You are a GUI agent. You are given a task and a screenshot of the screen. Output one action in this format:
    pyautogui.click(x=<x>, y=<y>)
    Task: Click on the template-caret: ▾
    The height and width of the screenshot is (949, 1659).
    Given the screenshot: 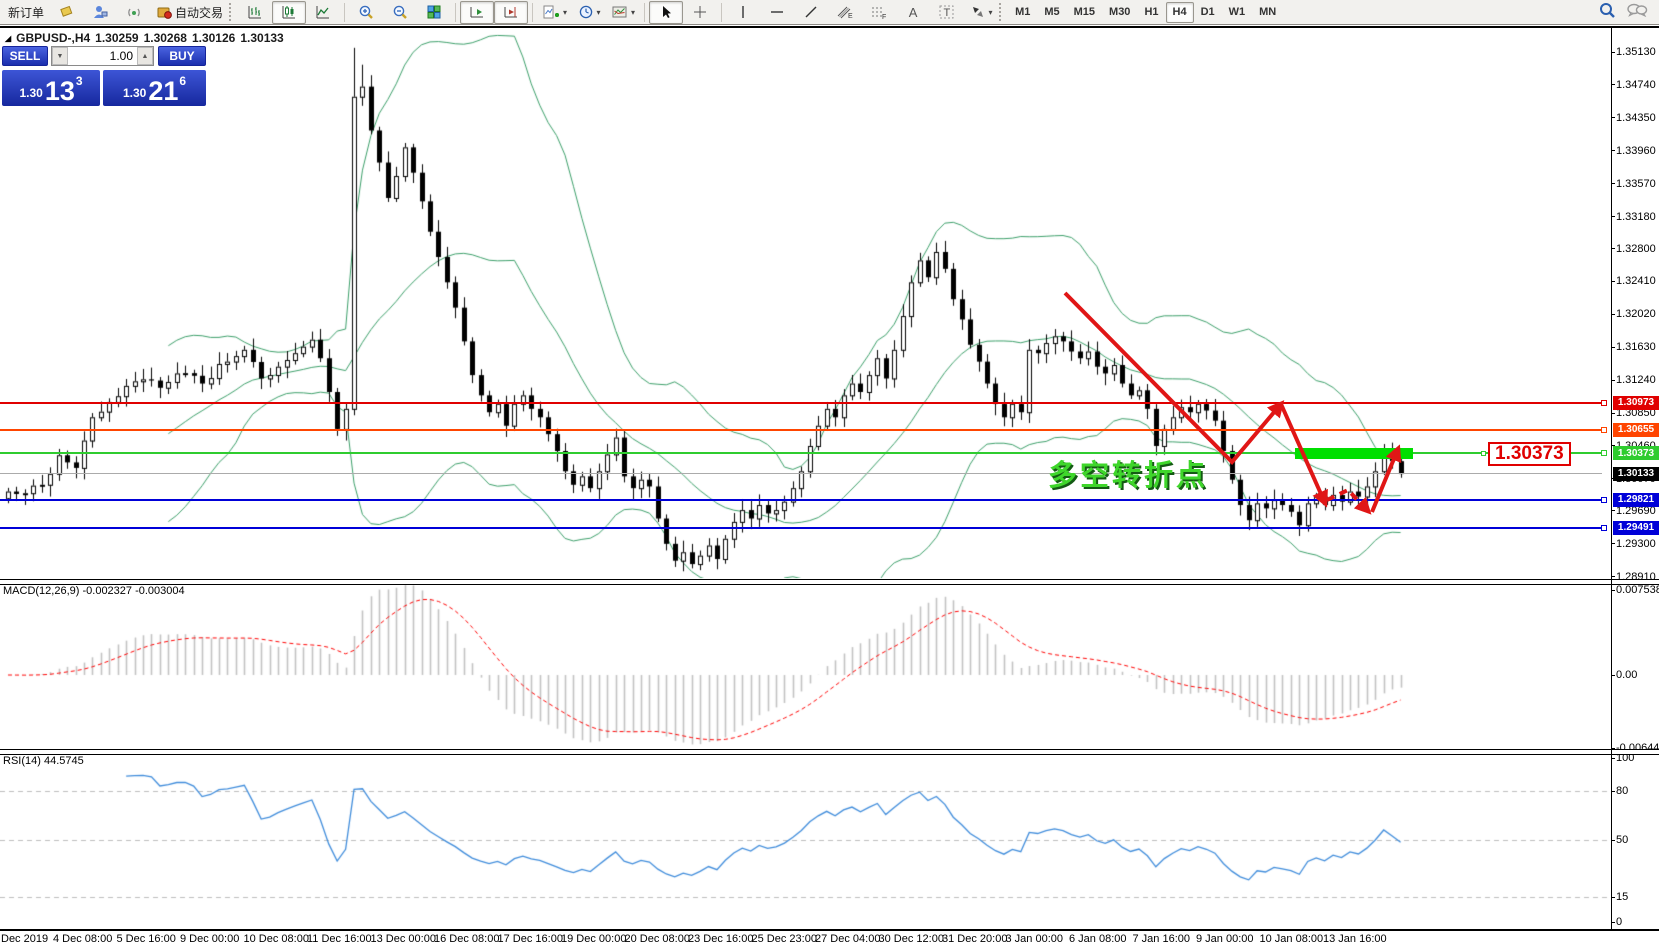 What is the action you would take?
    pyautogui.click(x=633, y=12)
    